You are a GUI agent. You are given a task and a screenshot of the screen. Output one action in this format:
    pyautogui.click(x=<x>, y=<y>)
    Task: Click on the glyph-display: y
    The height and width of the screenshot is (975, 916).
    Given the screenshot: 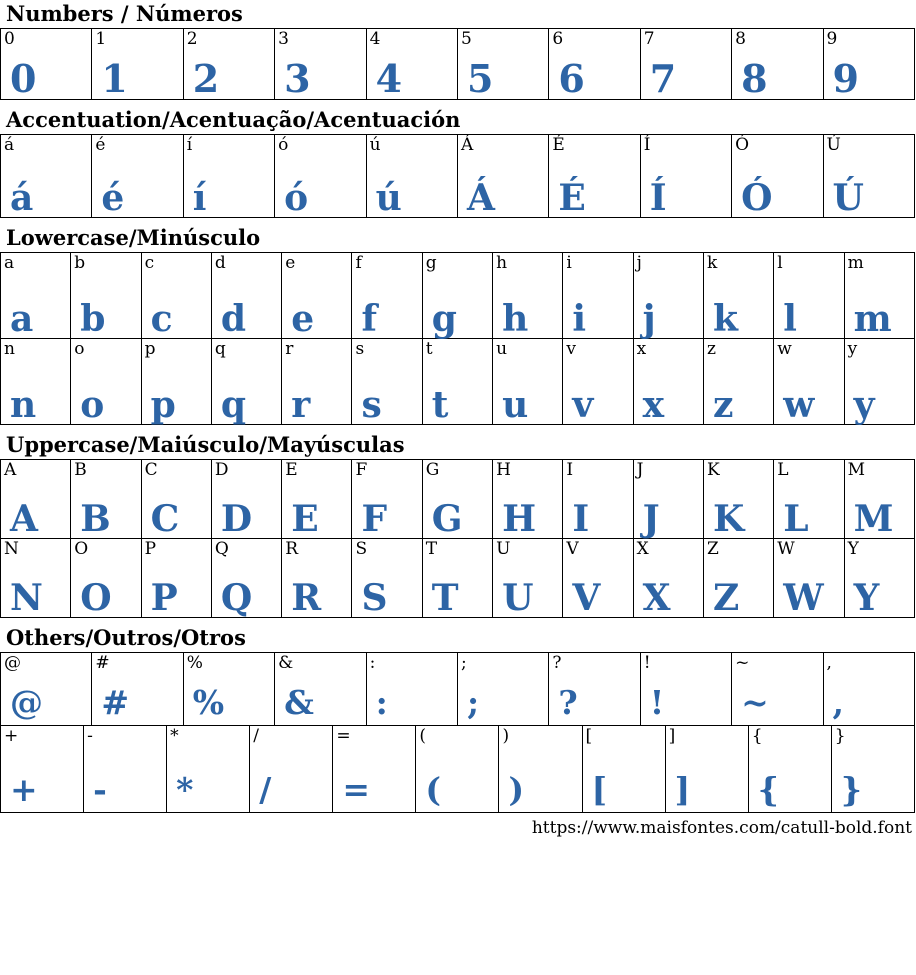 What is the action you would take?
    pyautogui.click(x=864, y=404)
    